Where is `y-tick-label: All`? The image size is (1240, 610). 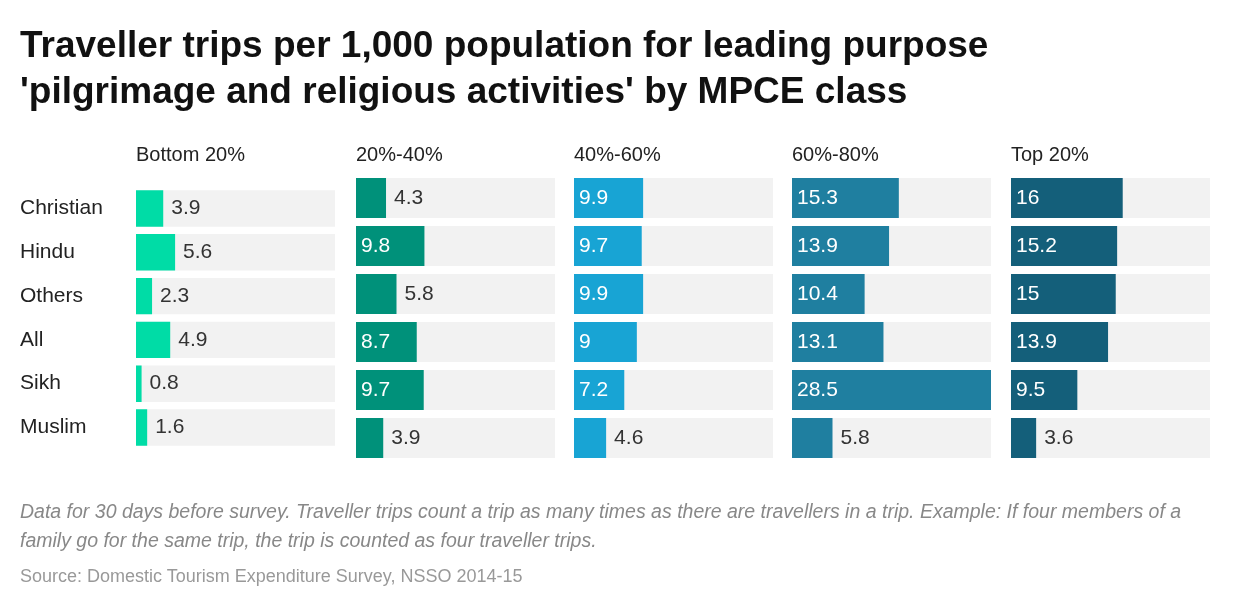
y-tick-label: All is located at coordinates (32, 338).